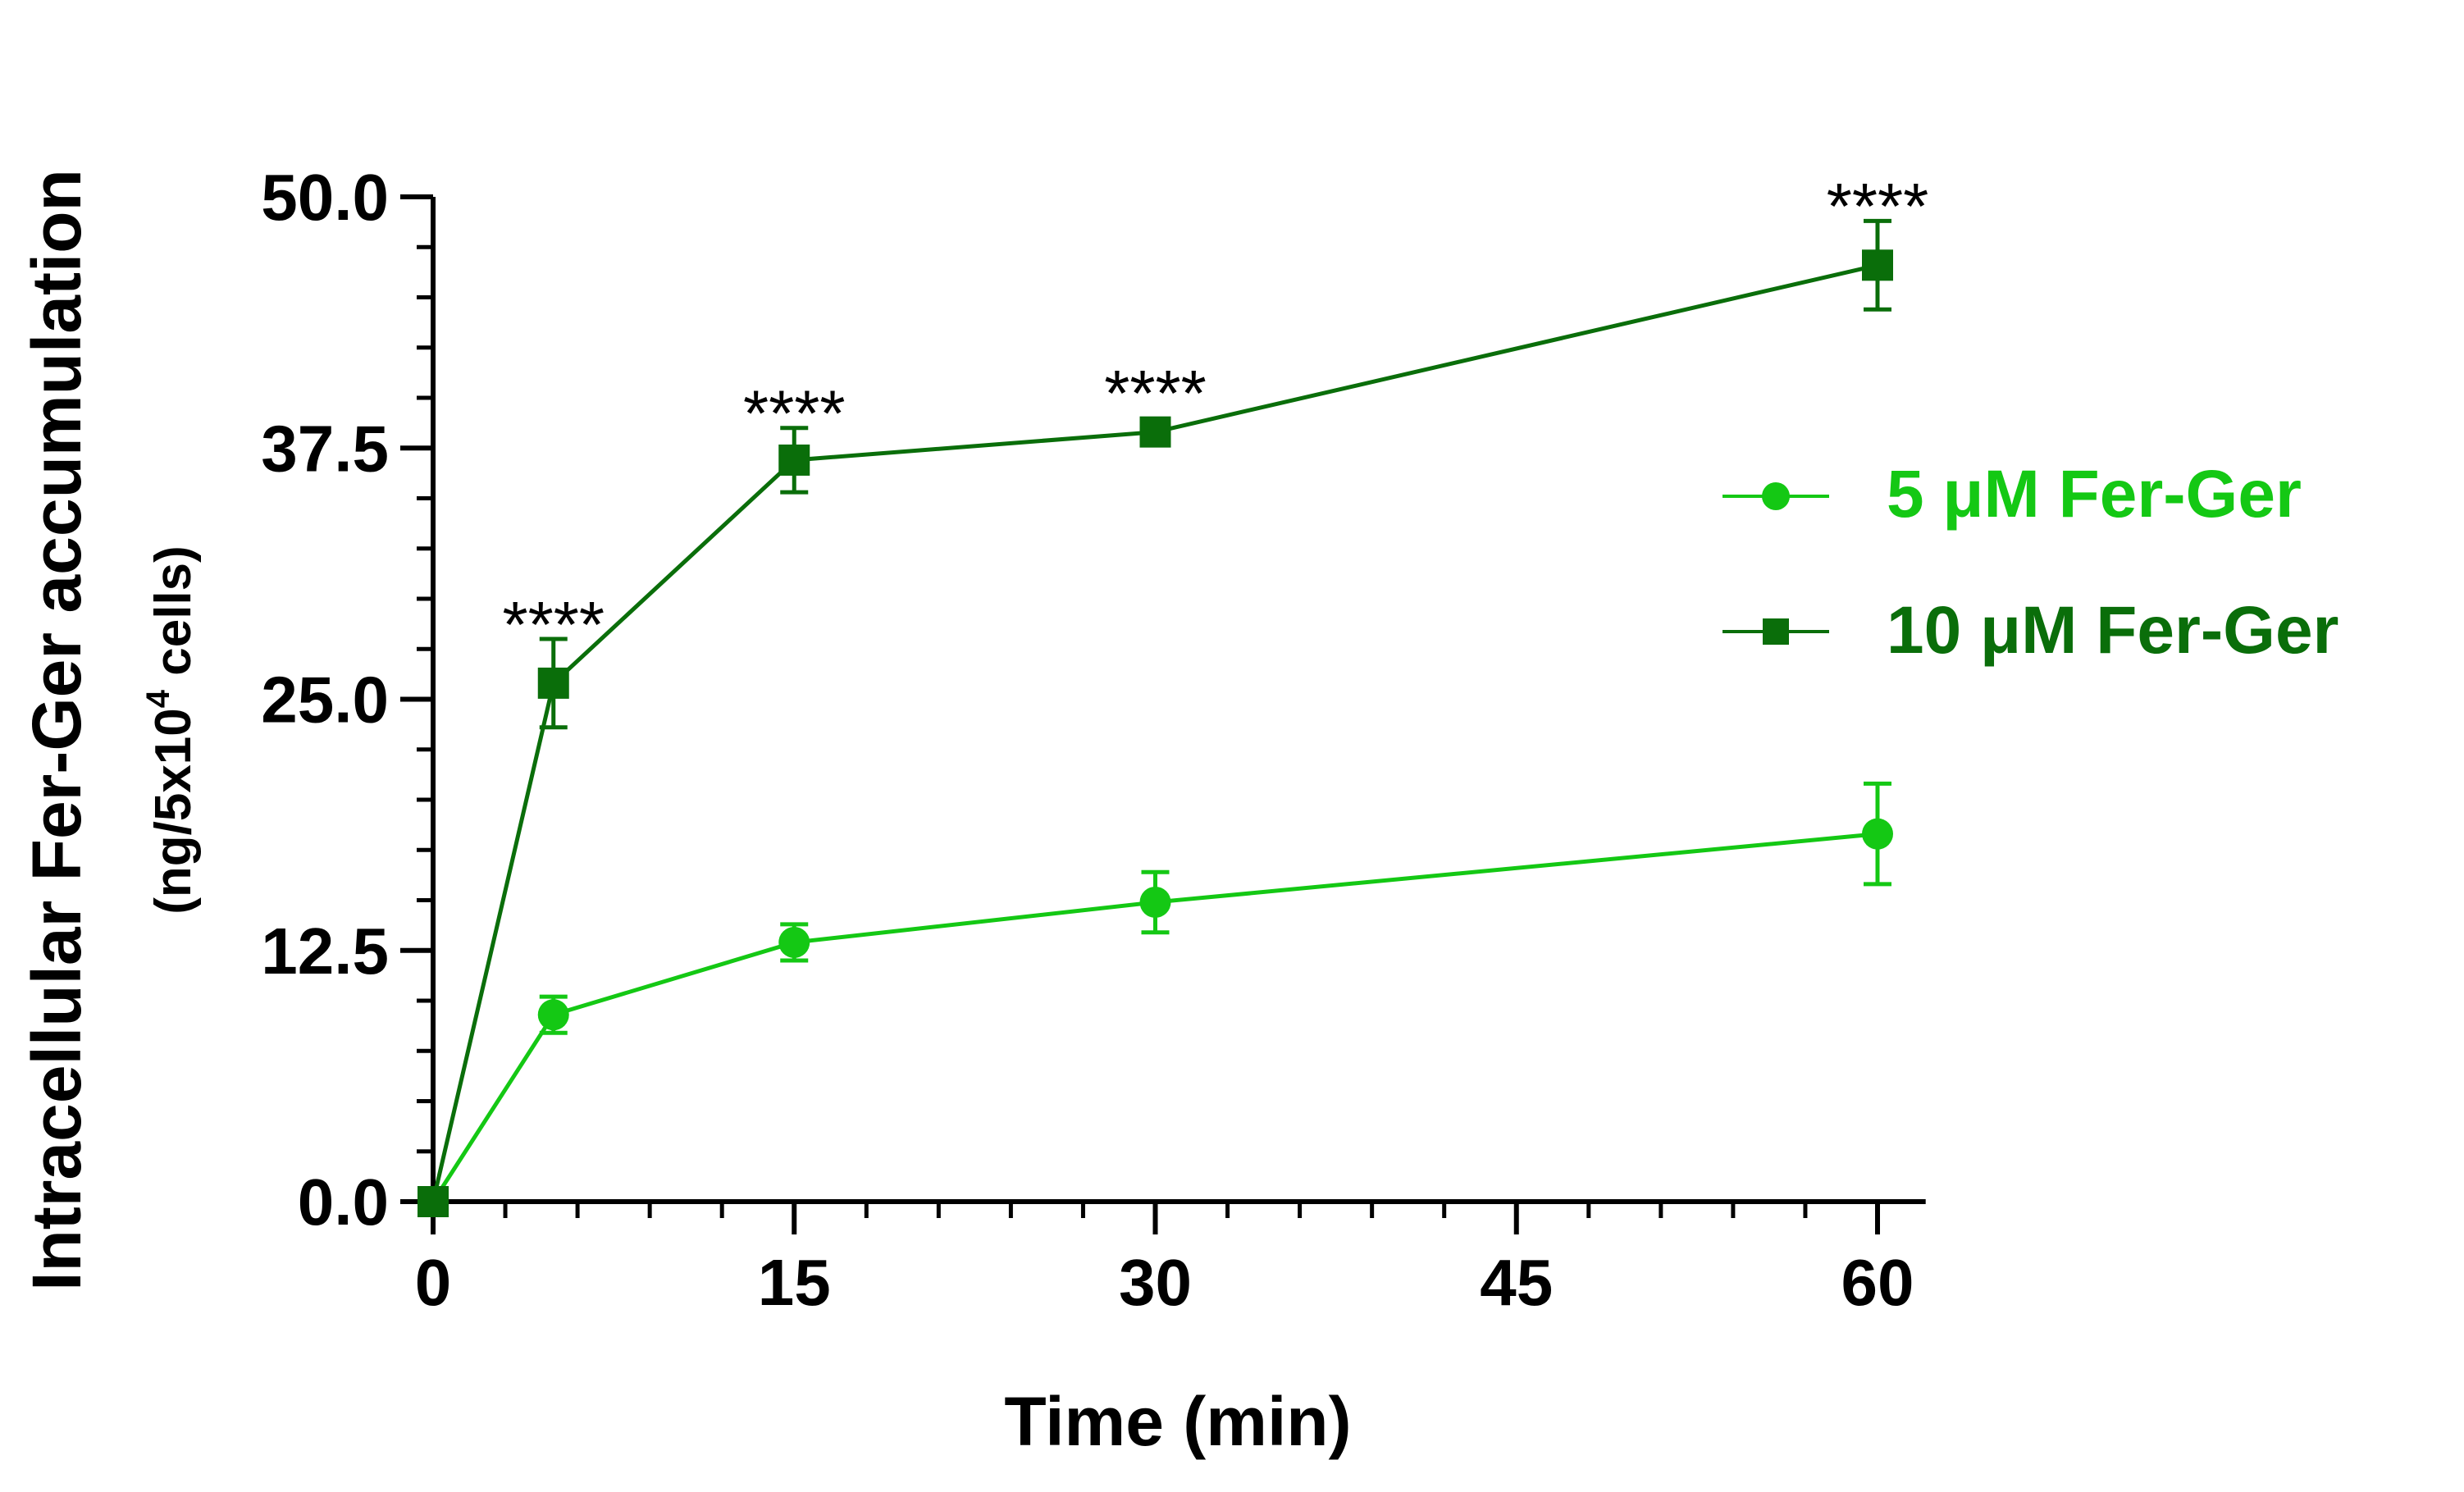  Describe the element at coordinates (1776, 631) in the screenshot. I see `legend-10um-marker` at that location.